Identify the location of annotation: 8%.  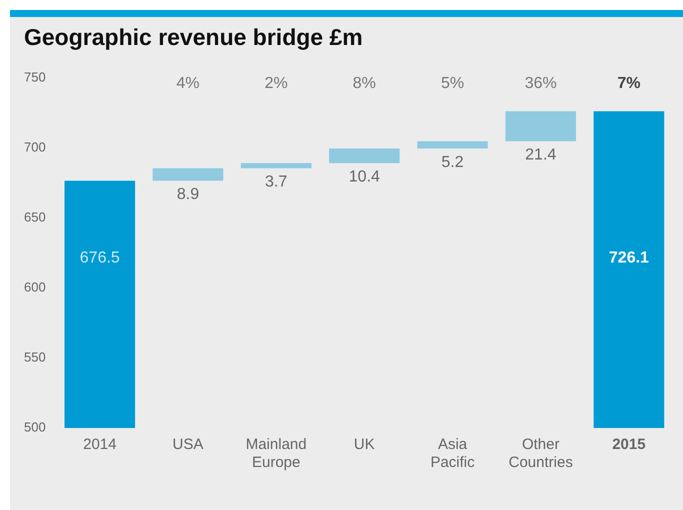
(364, 83).